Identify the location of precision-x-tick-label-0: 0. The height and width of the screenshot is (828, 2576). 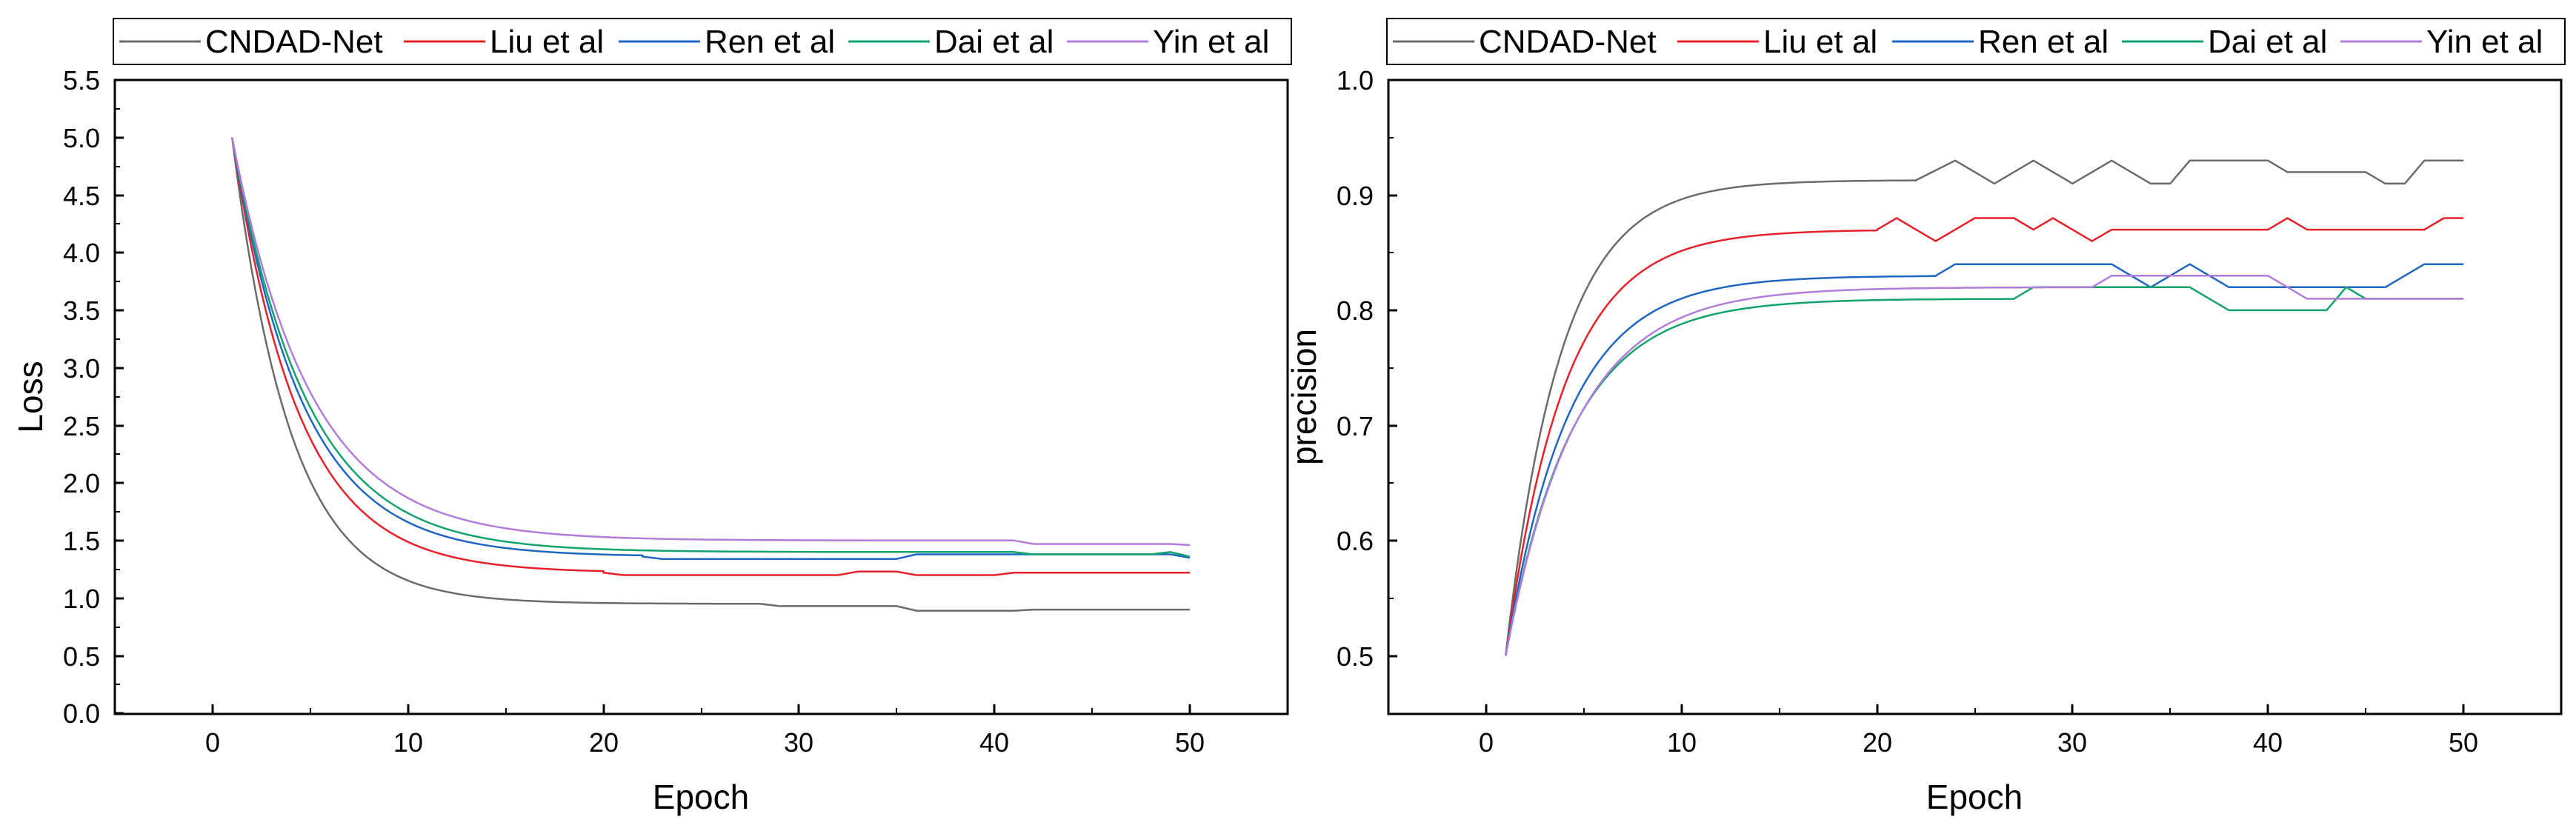
(1486, 742).